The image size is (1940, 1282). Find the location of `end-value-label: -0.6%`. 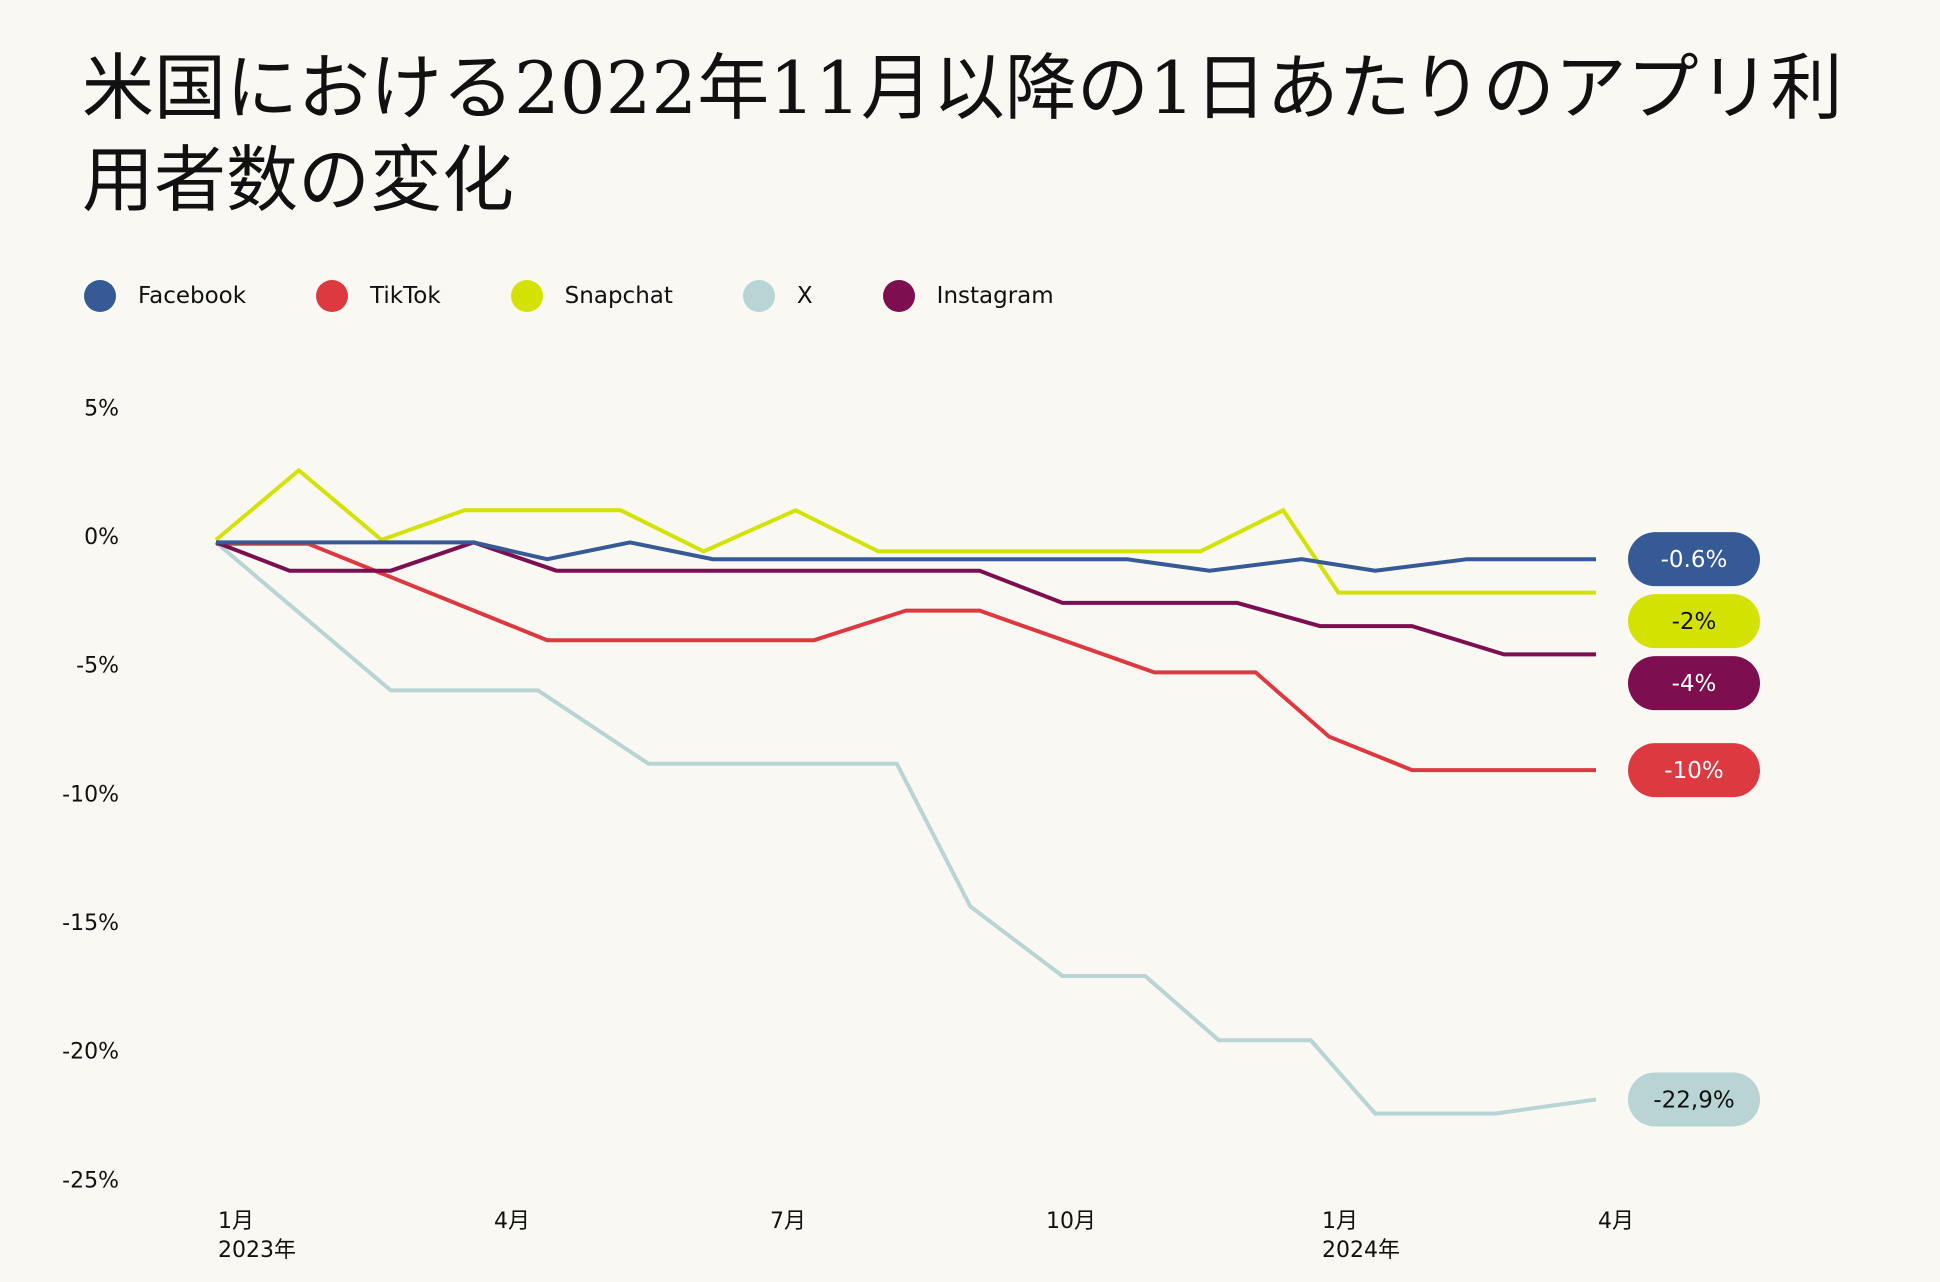

end-value-label: -0.6% is located at coordinates (1694, 560).